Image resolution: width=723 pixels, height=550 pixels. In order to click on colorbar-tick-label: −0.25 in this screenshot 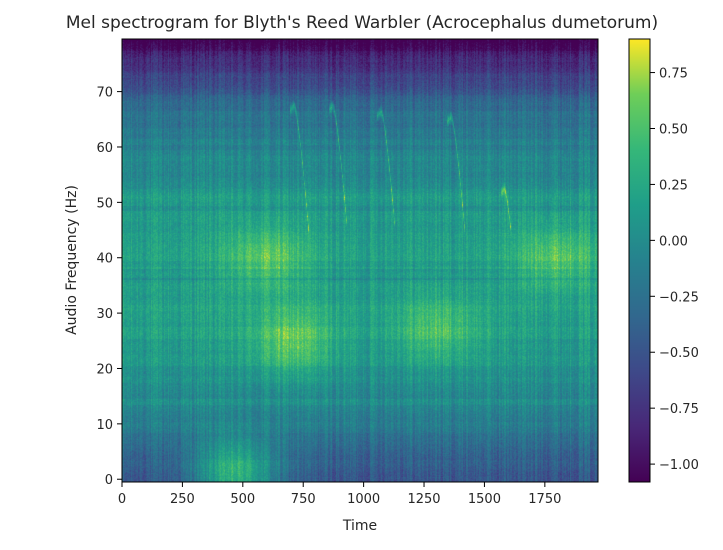, I will do `click(679, 297)`.